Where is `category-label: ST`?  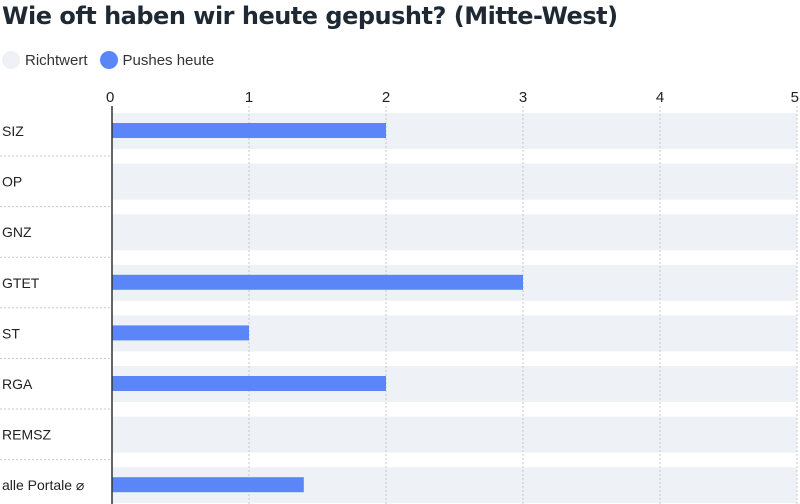
category-label: ST is located at coordinates (11, 333).